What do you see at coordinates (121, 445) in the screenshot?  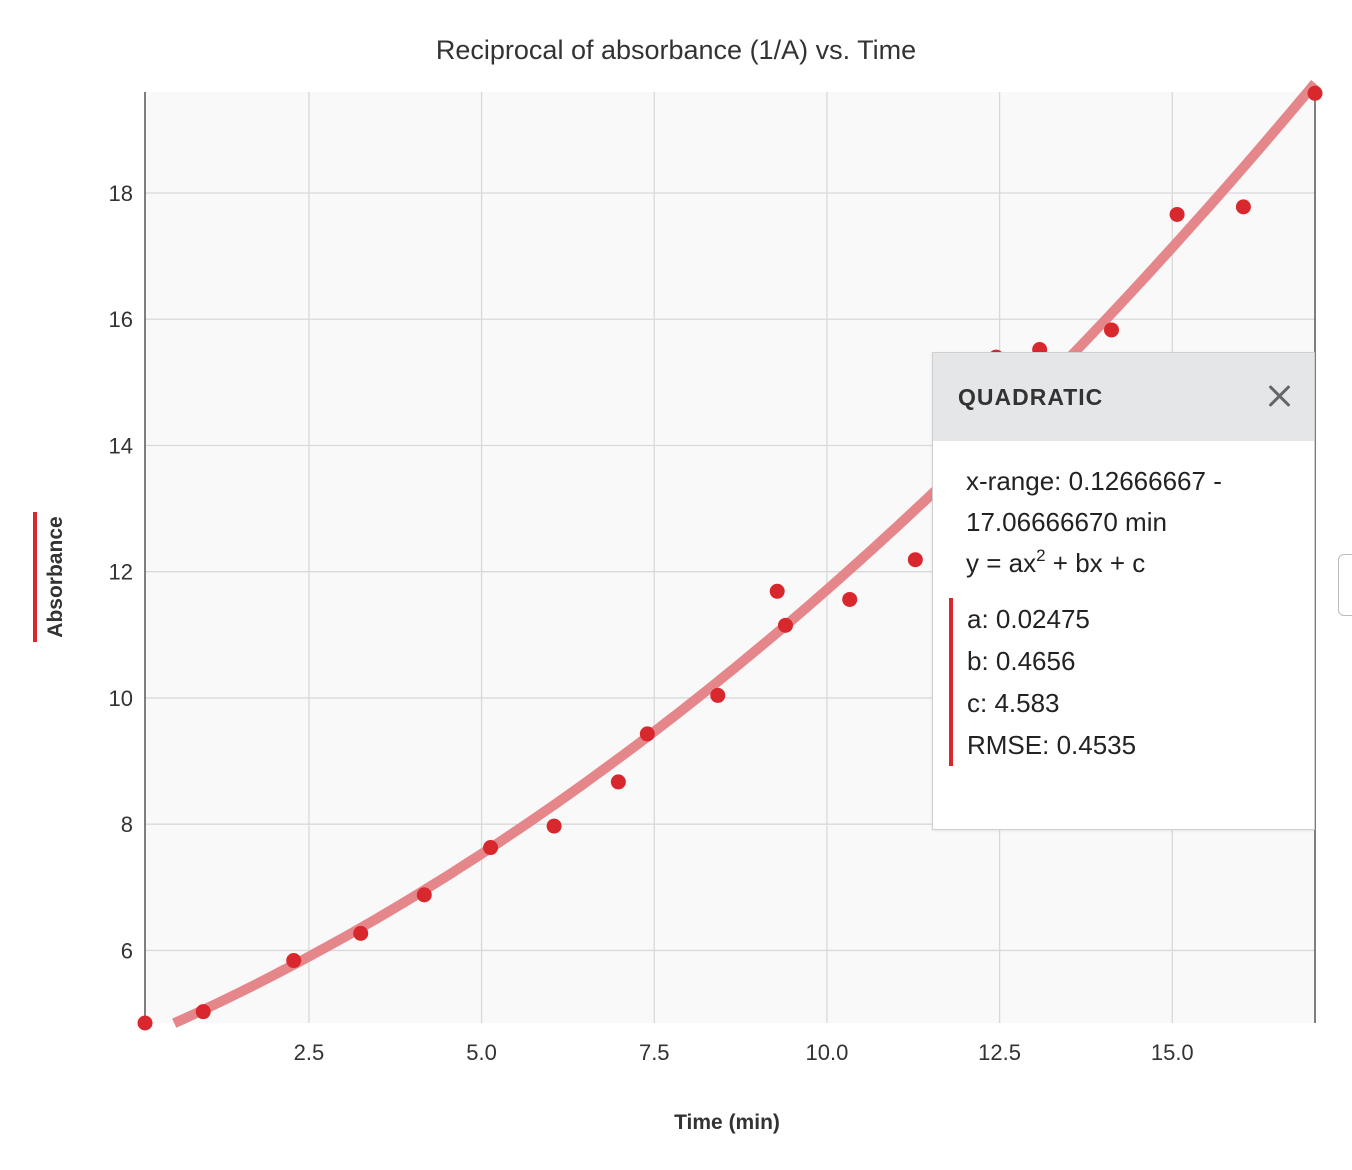 I see `y-tick-label: 14` at bounding box center [121, 445].